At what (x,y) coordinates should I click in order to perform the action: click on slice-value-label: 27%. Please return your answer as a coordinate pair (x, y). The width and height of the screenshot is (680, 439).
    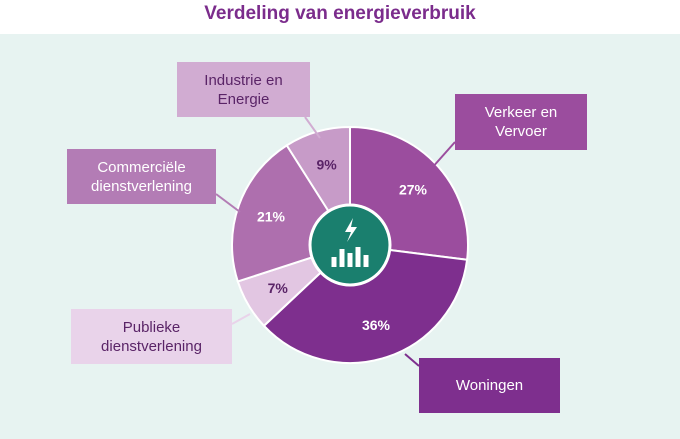
    Looking at the image, I should click on (413, 189).